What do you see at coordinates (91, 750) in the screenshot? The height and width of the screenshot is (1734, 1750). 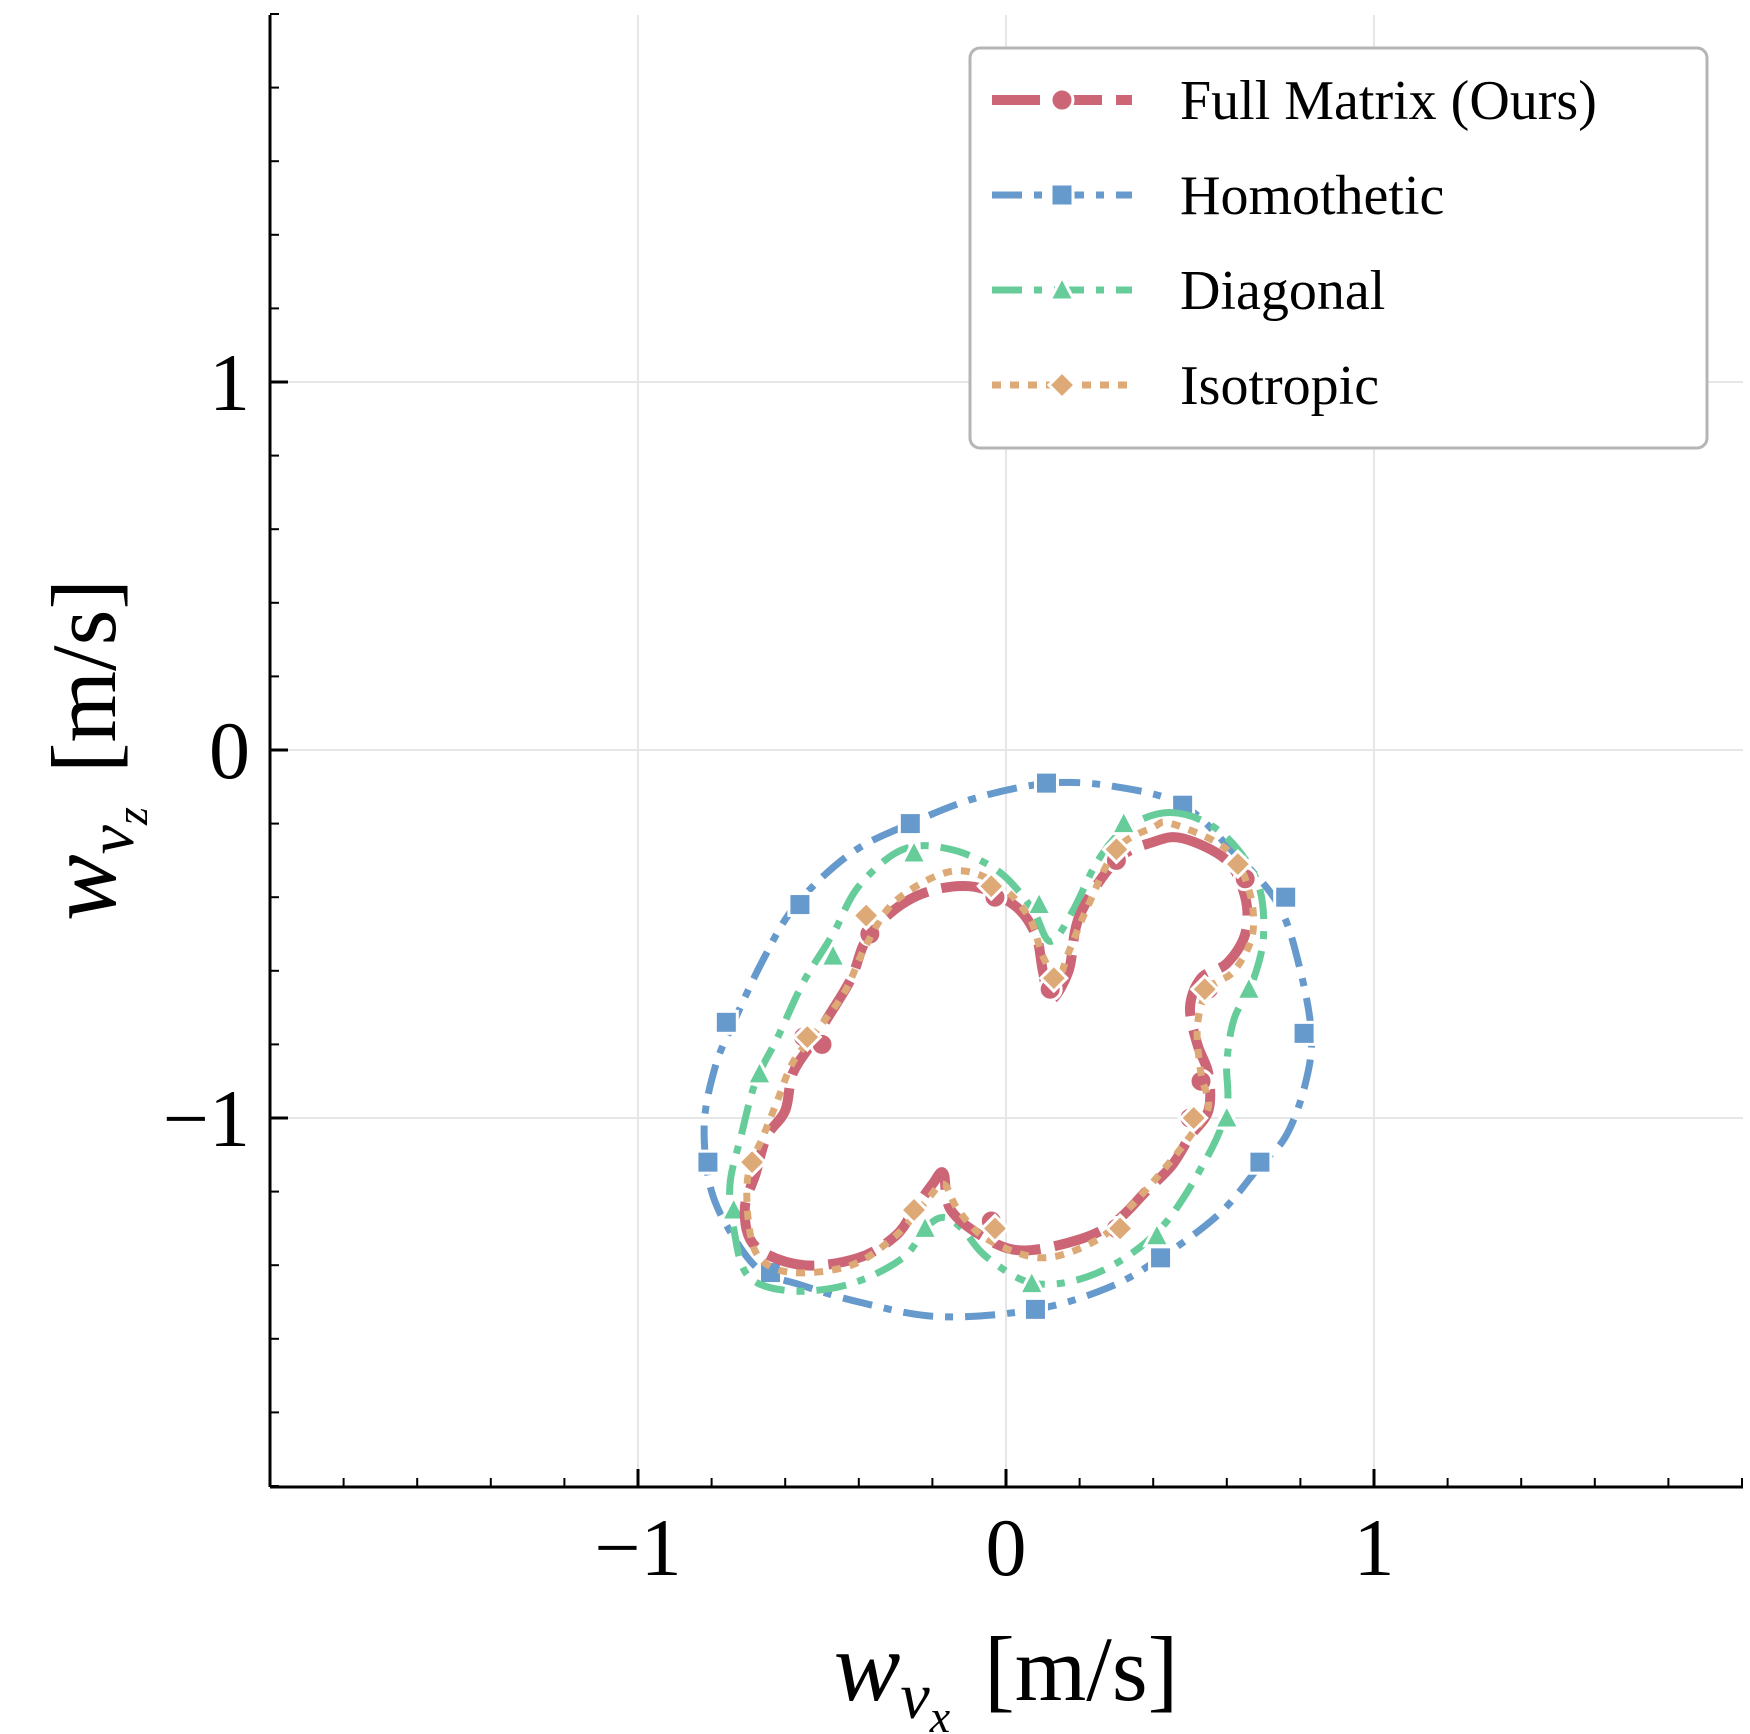 I see `y-axis-label: wvz[m/s]` at bounding box center [91, 750].